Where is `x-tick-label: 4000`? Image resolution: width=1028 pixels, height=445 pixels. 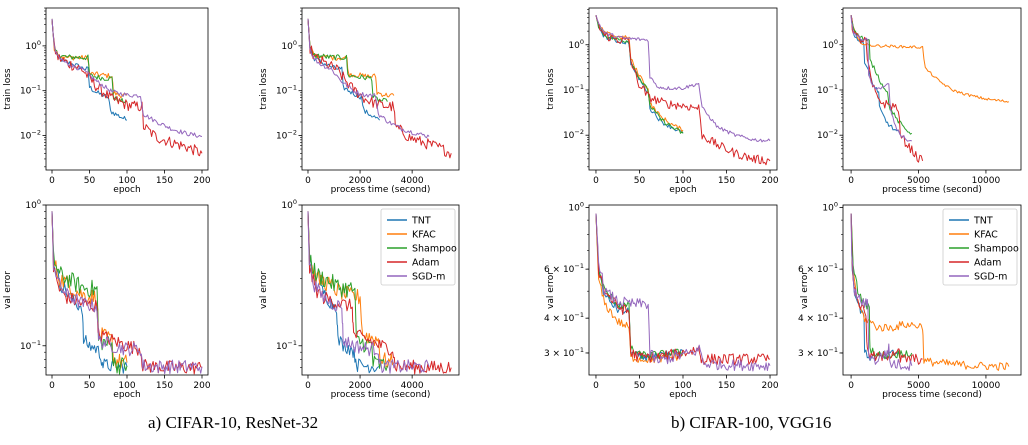 x-tick-label: 4000 is located at coordinates (412, 386).